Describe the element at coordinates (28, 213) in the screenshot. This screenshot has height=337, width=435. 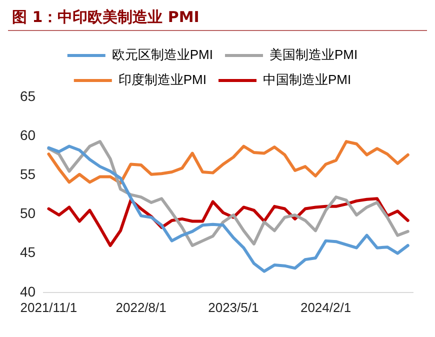
I see `y-tick-label: 50` at that location.